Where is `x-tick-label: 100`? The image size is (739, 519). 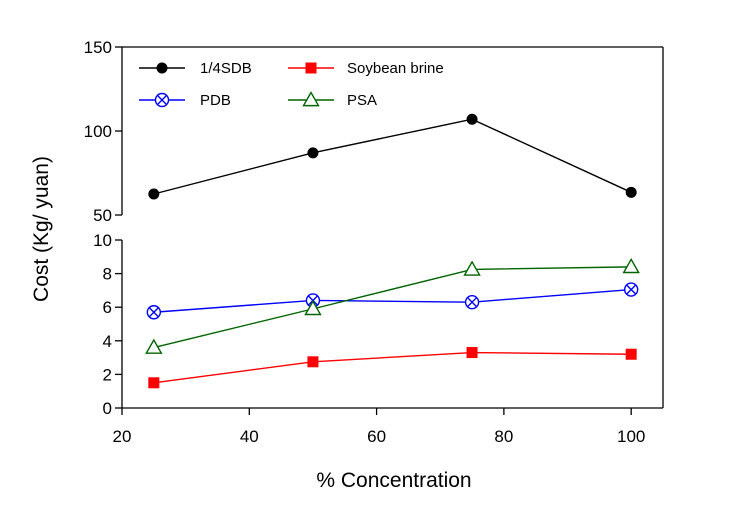
x-tick-label: 100 is located at coordinates (631, 436).